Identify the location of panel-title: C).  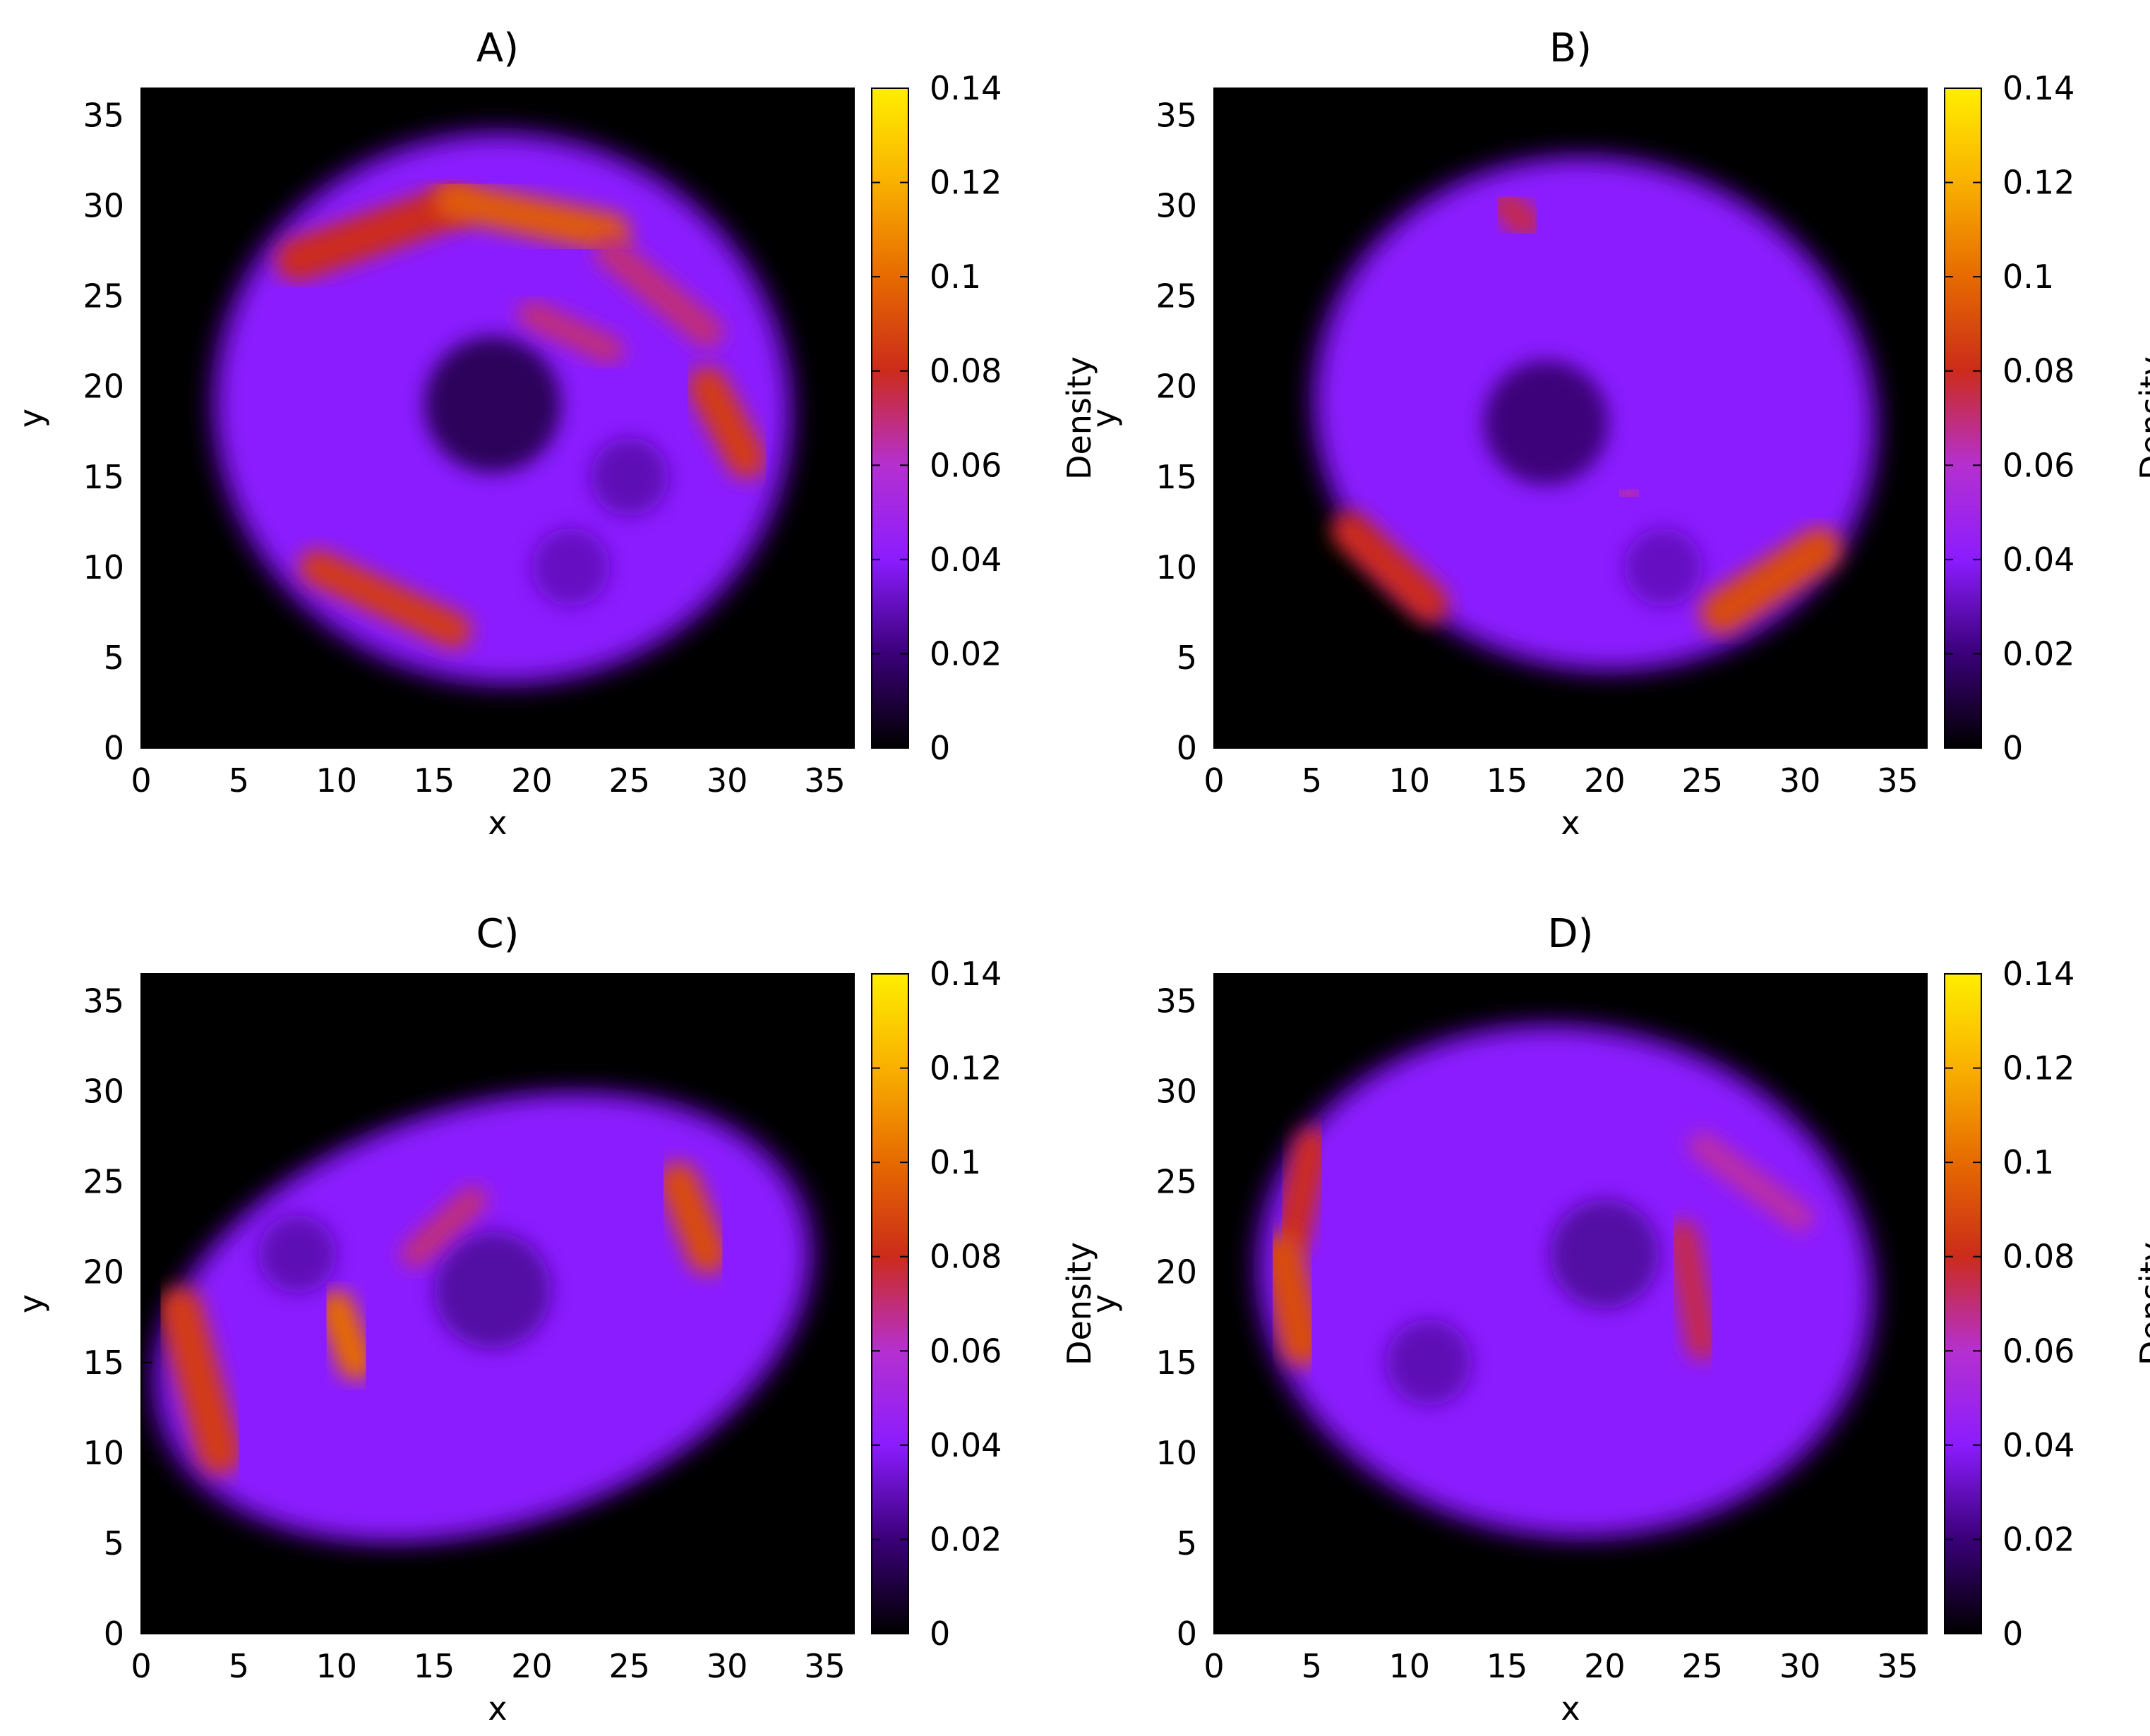
(498, 934).